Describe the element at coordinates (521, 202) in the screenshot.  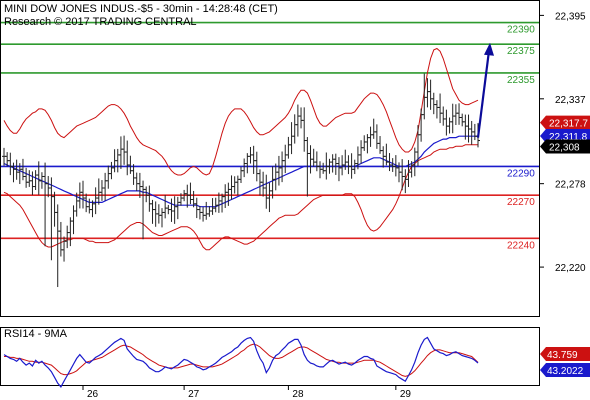
I see `level-label-22270: 22270` at that location.